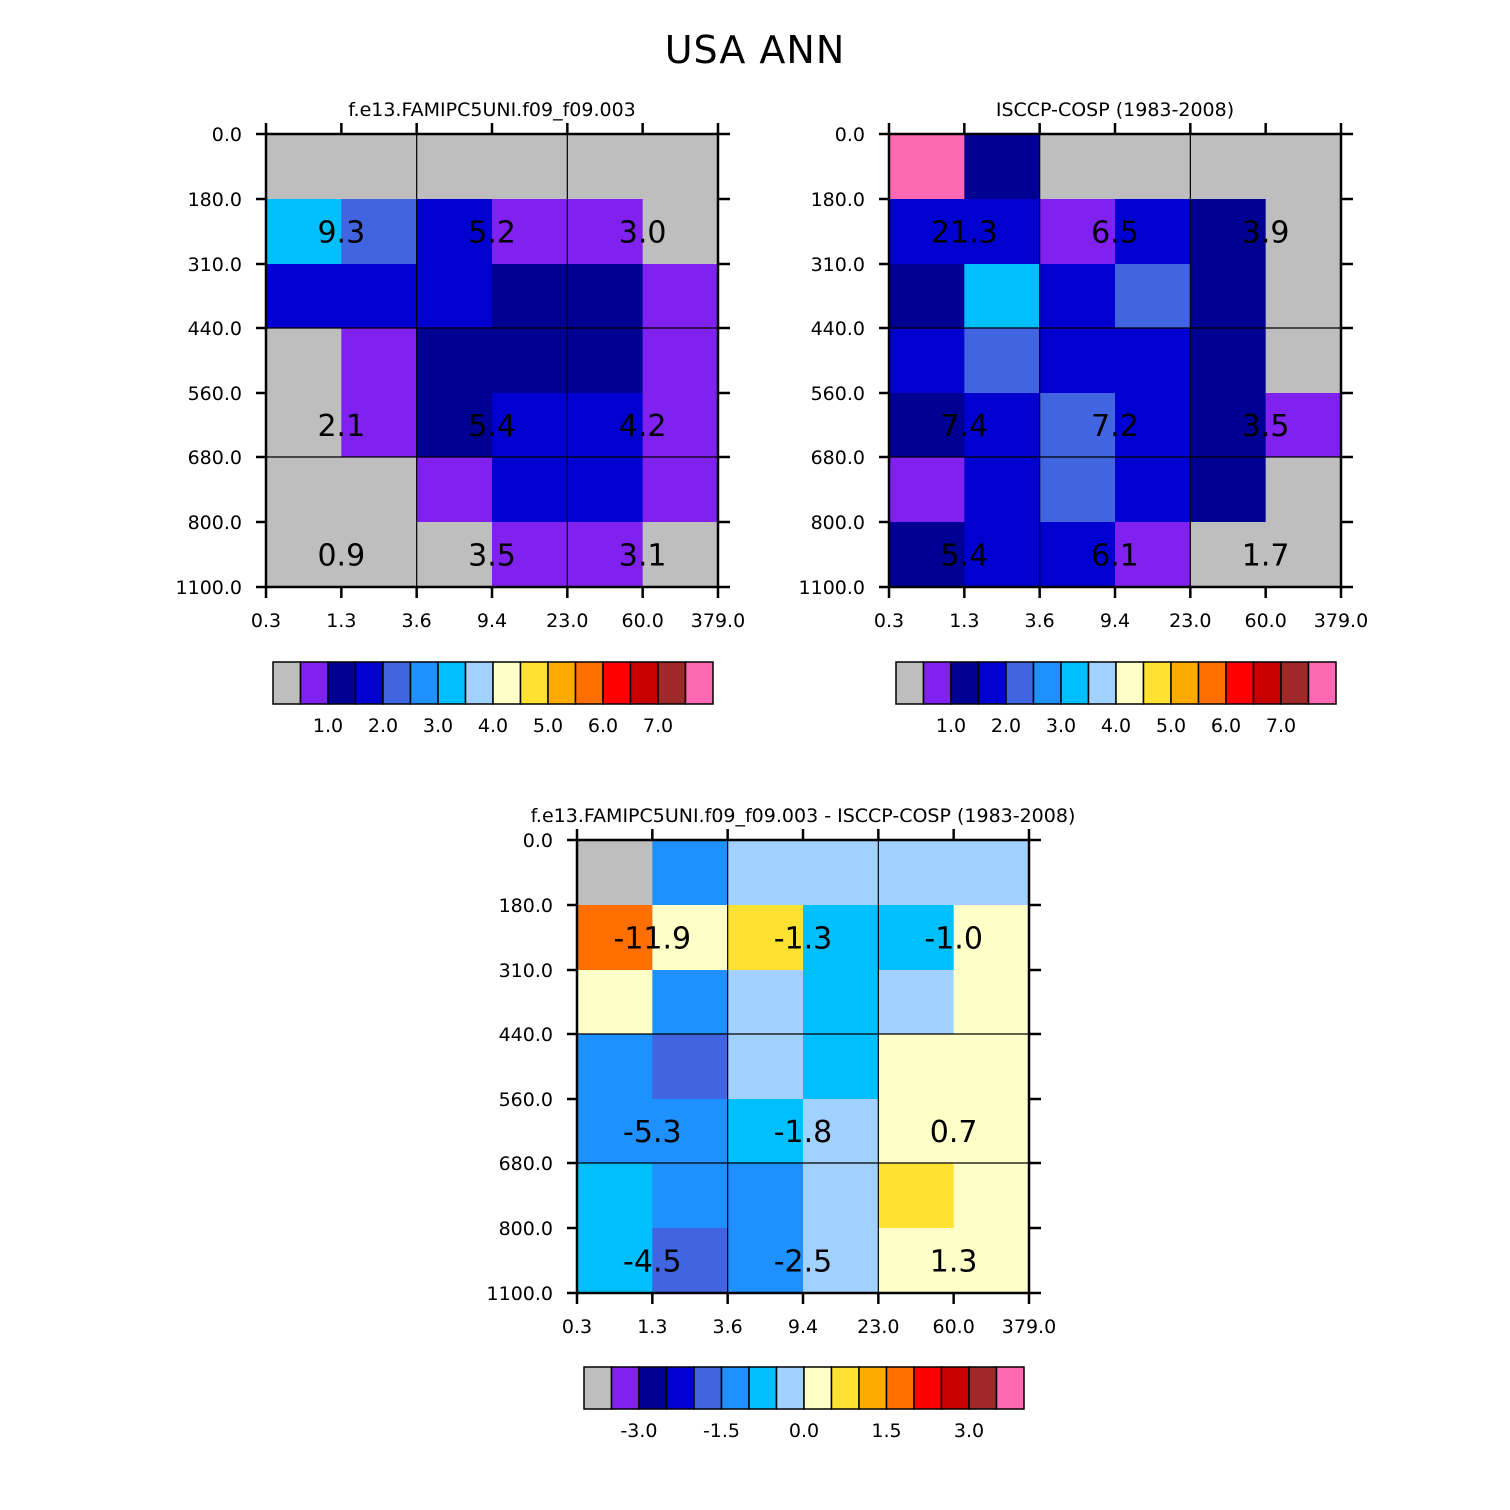  I want to click on x-tick-label: 60.0, so click(643, 621).